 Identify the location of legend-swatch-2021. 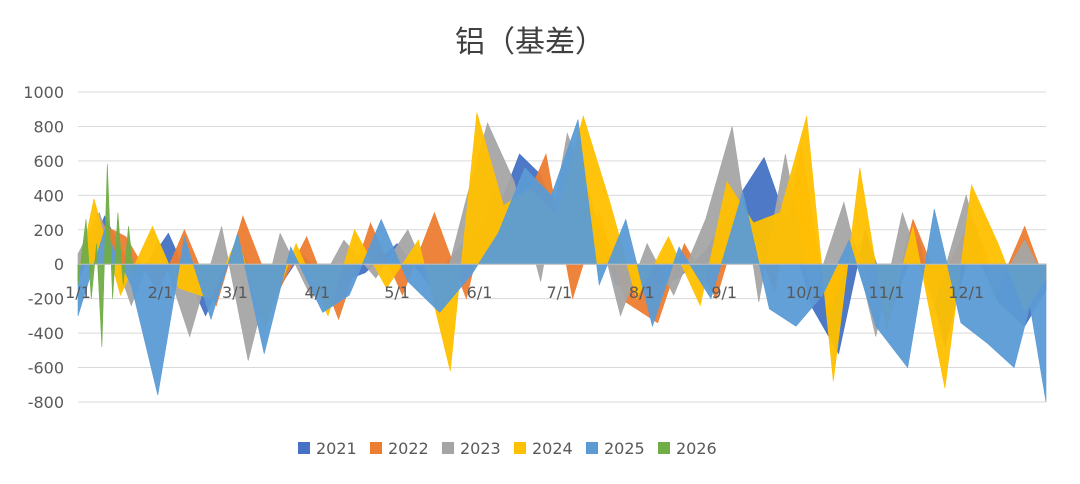
(304, 448).